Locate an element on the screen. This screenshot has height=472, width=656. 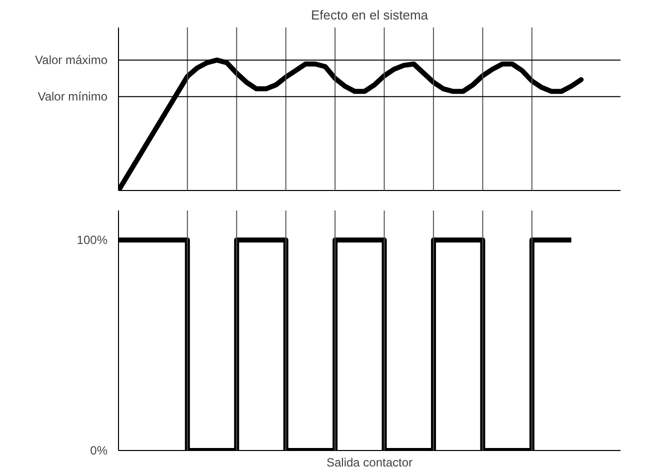
chart-title: Efecto en el sistema is located at coordinates (369, 15).